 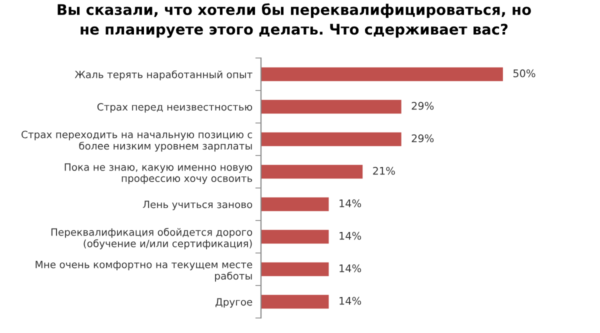 What do you see at coordinates (137, 141) in the screenshot?
I see `y-tick-label: Страх переходить на начальную позицию с более низким уровнем зарплаты` at bounding box center [137, 141].